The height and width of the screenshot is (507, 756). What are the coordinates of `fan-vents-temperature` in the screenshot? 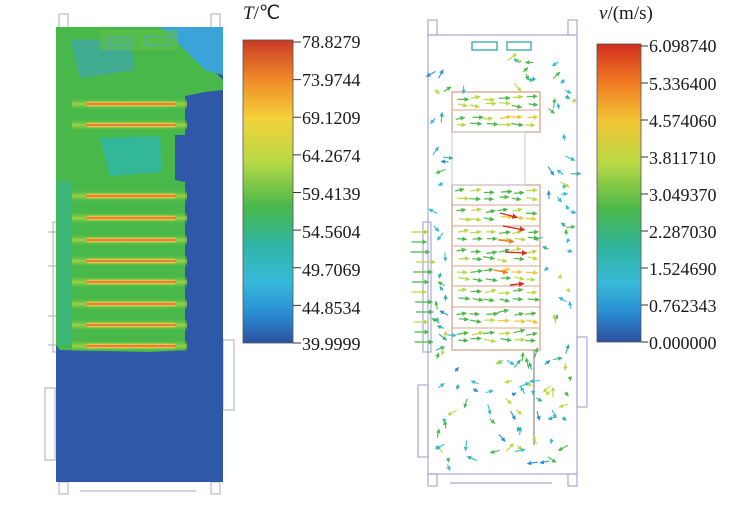 It's located at (139, 41).